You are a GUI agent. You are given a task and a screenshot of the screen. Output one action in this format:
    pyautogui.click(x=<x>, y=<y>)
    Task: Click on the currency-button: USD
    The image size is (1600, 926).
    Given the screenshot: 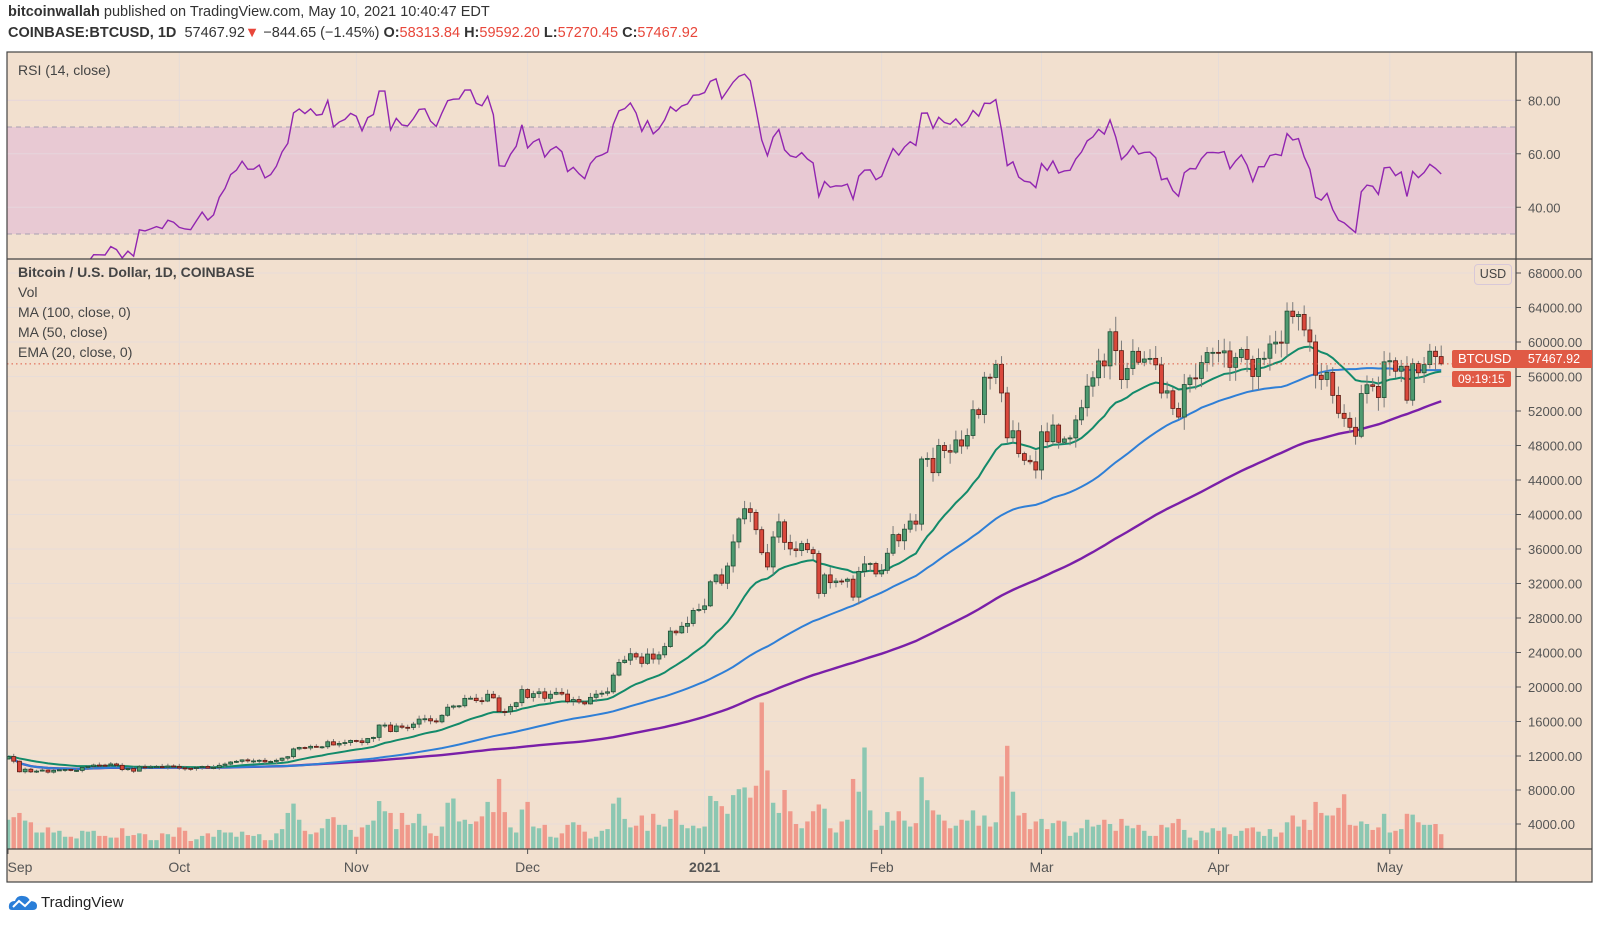 What is the action you would take?
    pyautogui.click(x=1493, y=274)
    